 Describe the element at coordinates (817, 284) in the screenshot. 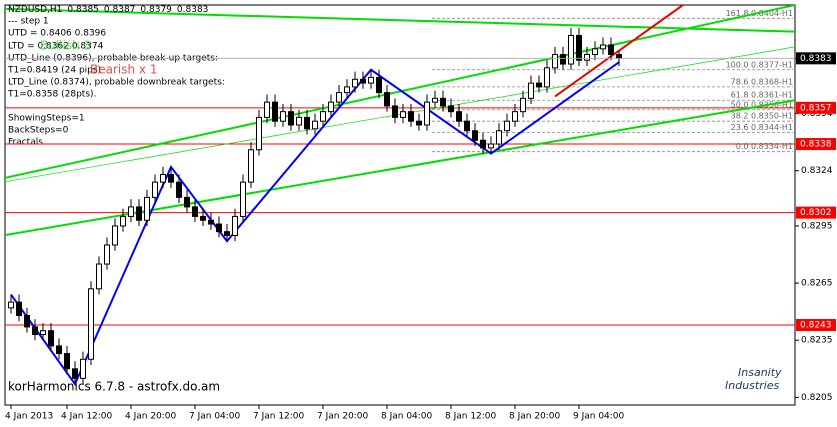

I see `y-tick-label: 0.8265` at that location.